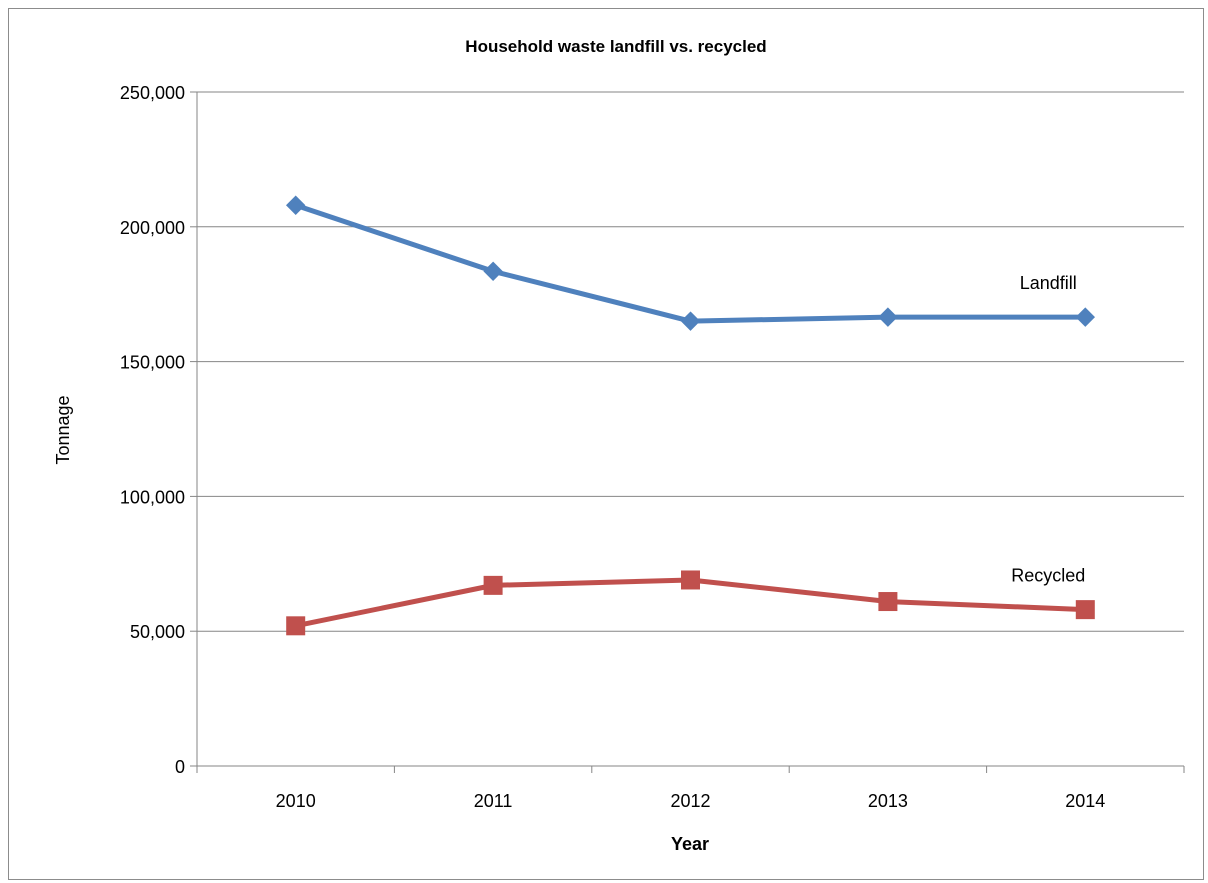 The height and width of the screenshot is (883, 1208). Describe the element at coordinates (63, 429) in the screenshot. I see `y-axis-title: Tonnage` at that location.